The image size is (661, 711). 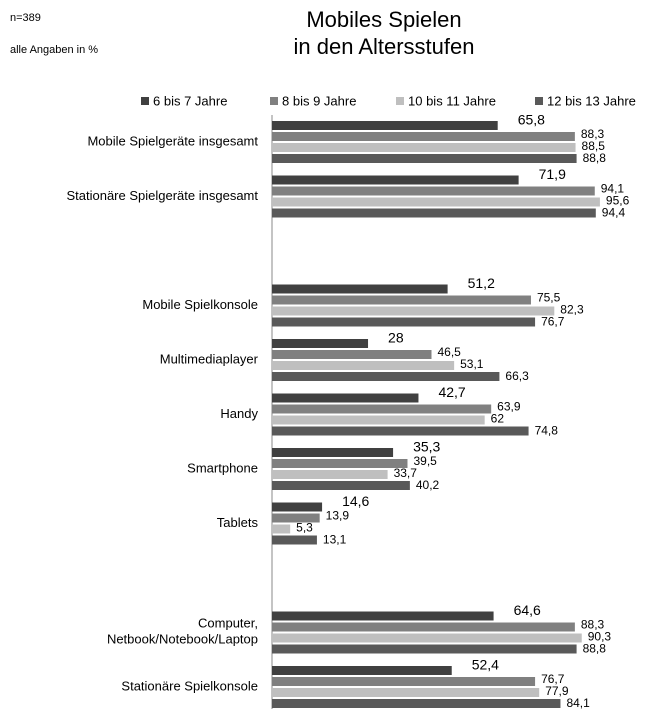 What do you see at coordinates (552, 174) in the screenshot?
I see `value-label: 71,9` at bounding box center [552, 174].